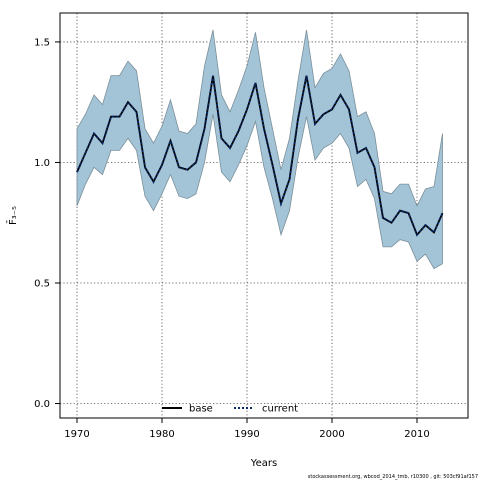 This screenshot has height=480, width=480. I want to click on x-tick-label: 2010, so click(416, 434).